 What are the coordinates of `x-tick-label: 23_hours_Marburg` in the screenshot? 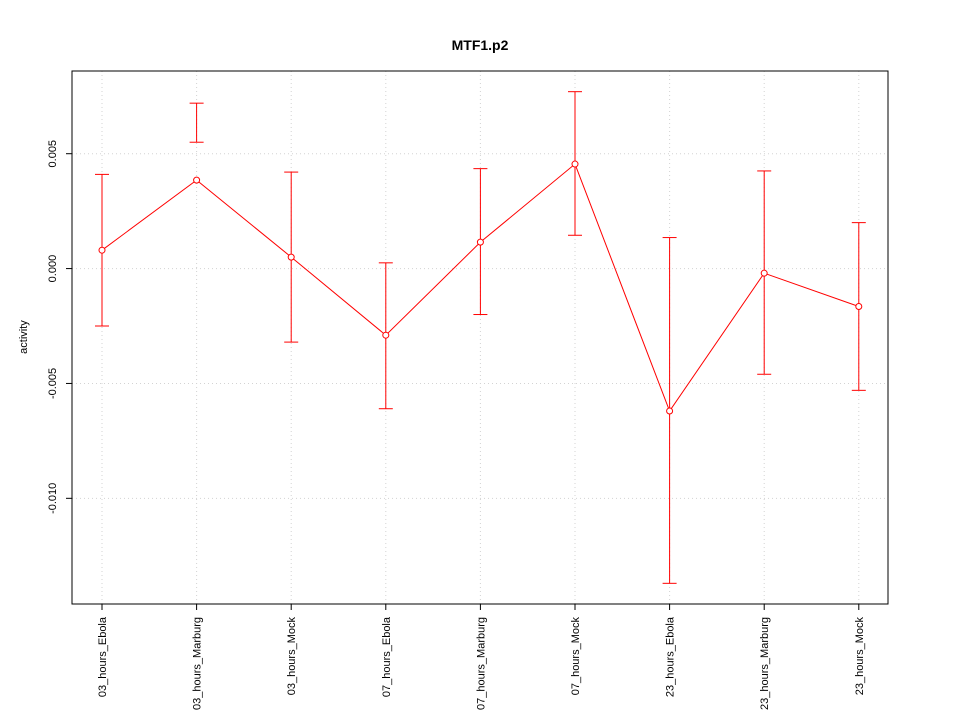 It's located at (765, 663).